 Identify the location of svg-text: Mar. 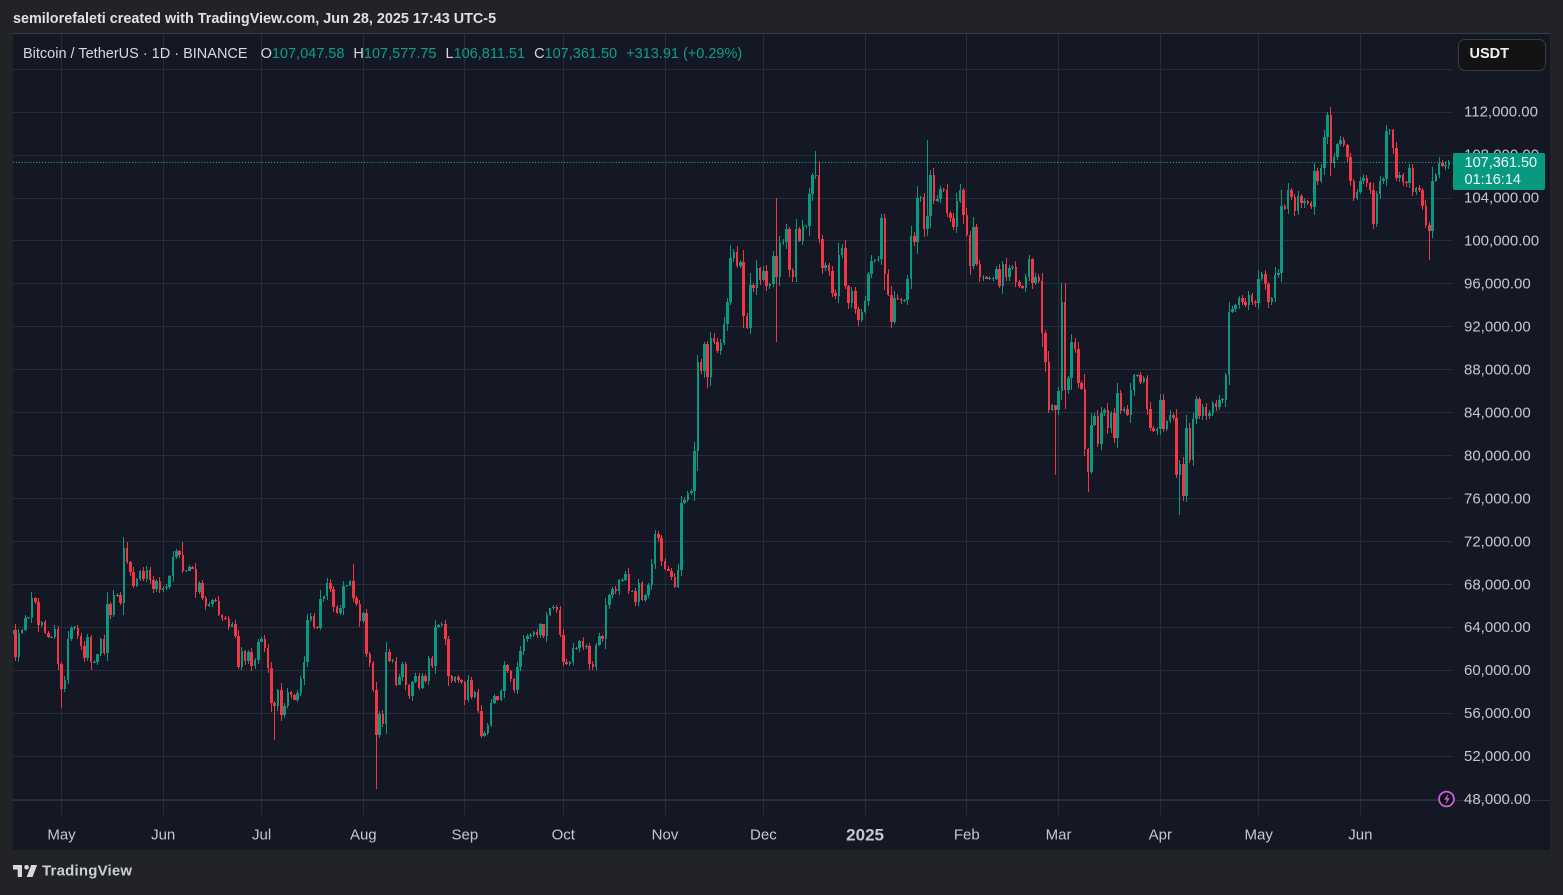
(1059, 835).